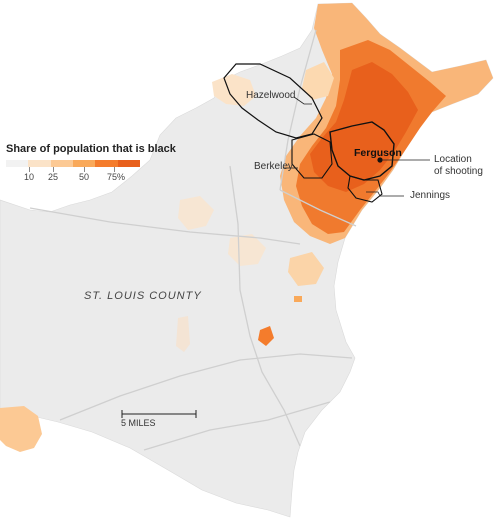 This screenshot has height=522, width=495. I want to click on jennings-outline, so click(365, 189).